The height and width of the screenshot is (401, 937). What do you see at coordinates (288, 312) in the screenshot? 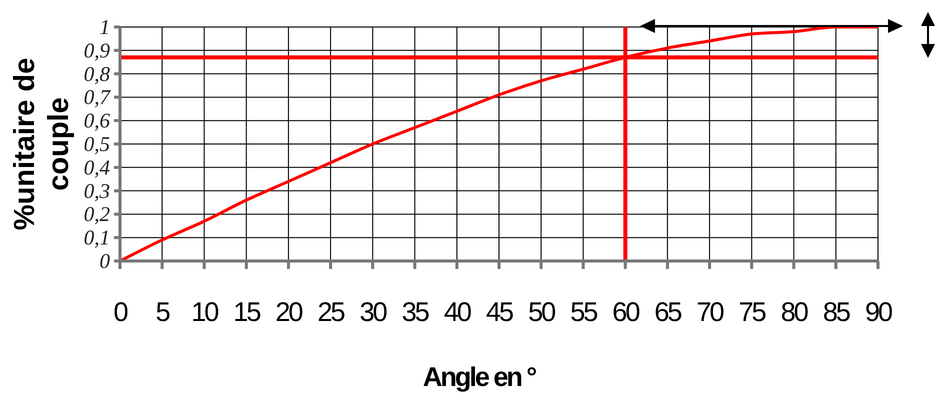
I see `x-tick-label: 20` at bounding box center [288, 312].